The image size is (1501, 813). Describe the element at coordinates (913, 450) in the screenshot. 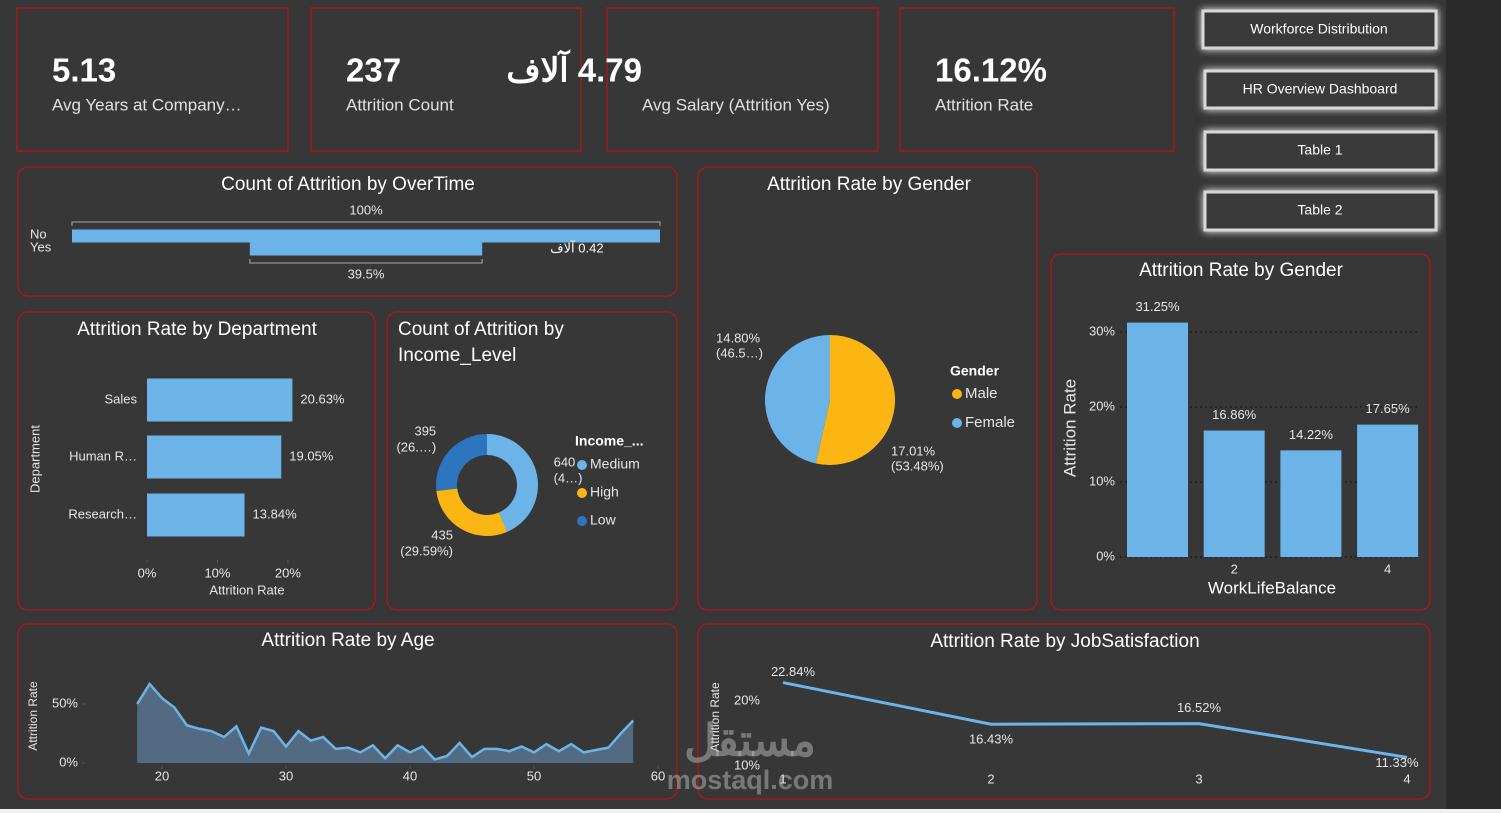

I see `value-label: 17.01%` at that location.